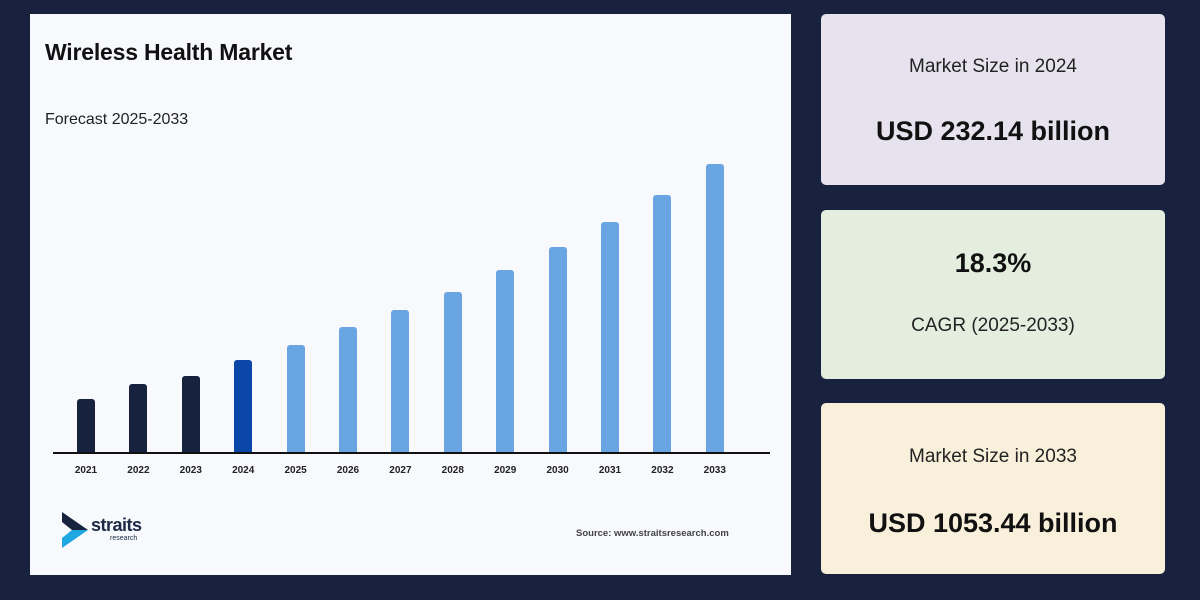 Image resolution: width=1200 pixels, height=600 pixels. What do you see at coordinates (243, 406) in the screenshot?
I see `bar-2024` at bounding box center [243, 406].